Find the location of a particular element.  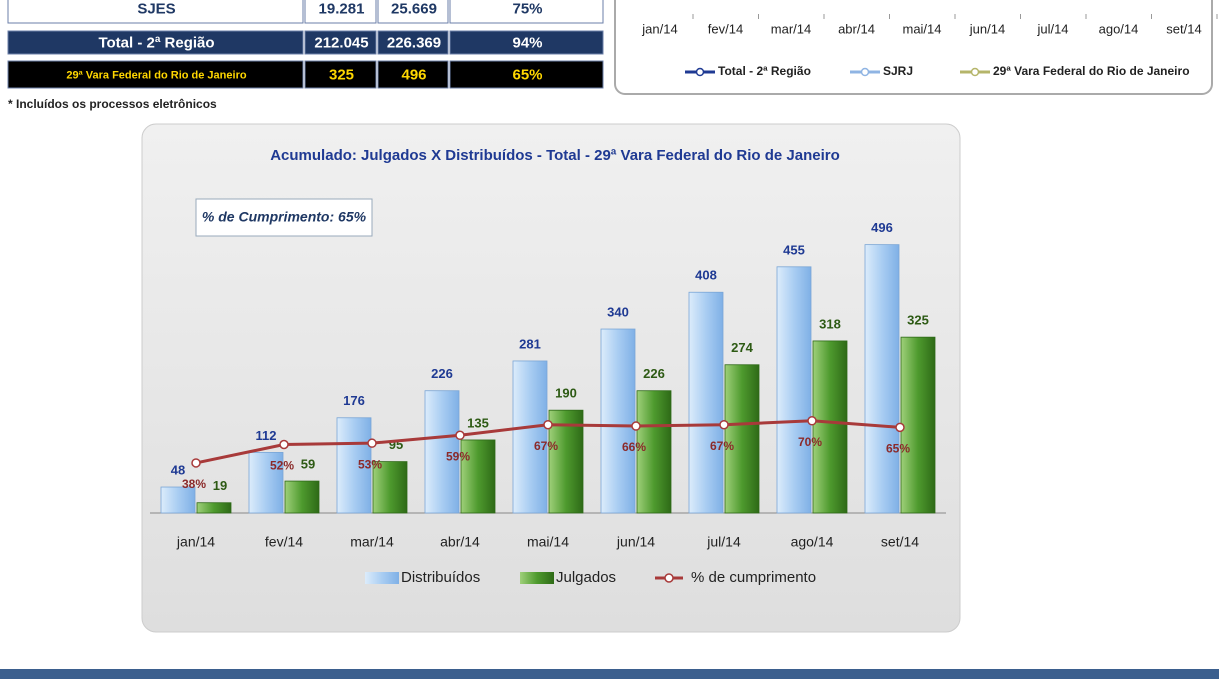

data-label: 59 is located at coordinates (308, 464).